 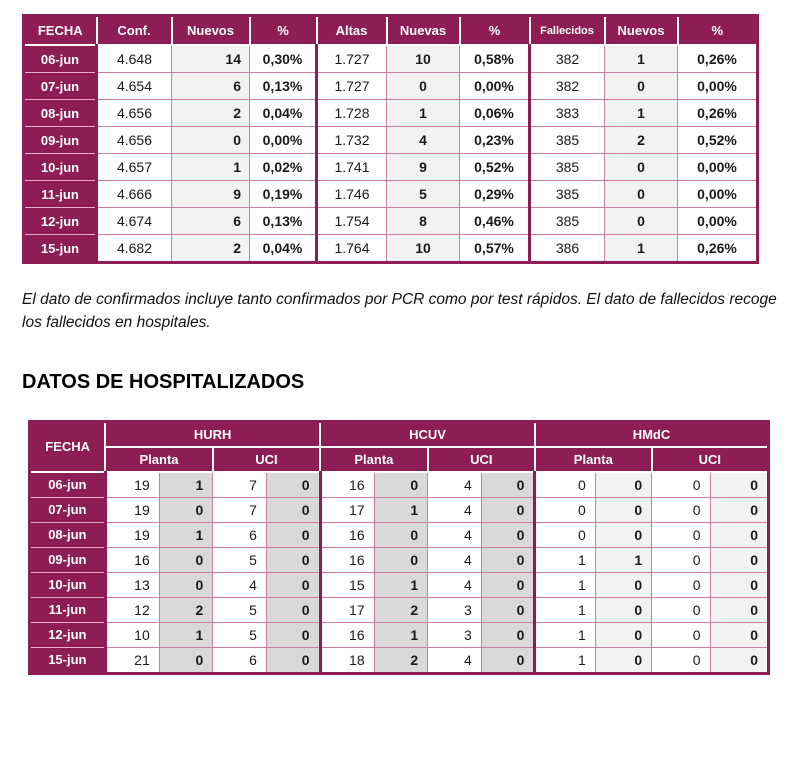 I want to click on header-nuevos-conf: Nuevos, so click(x=210, y=30).